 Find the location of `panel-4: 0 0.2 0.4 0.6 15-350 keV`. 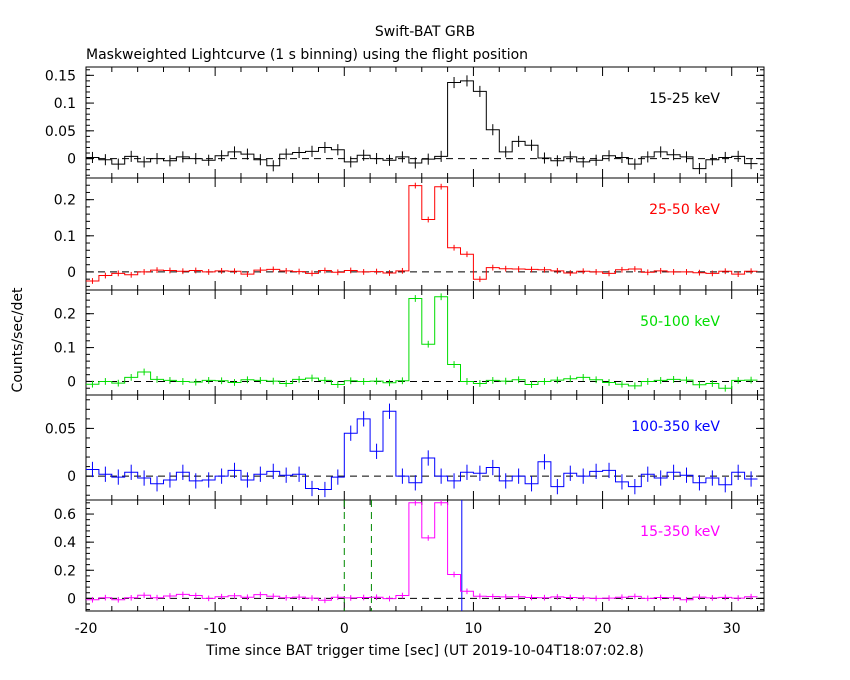

panel-4: 0 0.2 0.4 0.6 15-350 keV is located at coordinates (409, 555).